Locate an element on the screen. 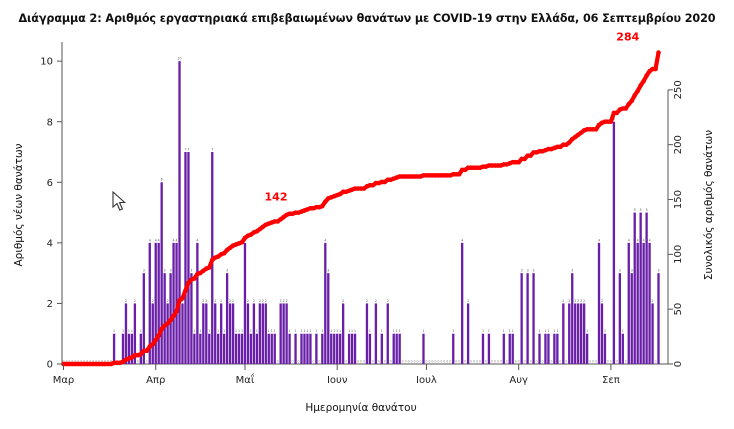 This screenshot has height=429, width=734. x-axis-title: Ημερομηνία θανάτου is located at coordinates (360, 408).